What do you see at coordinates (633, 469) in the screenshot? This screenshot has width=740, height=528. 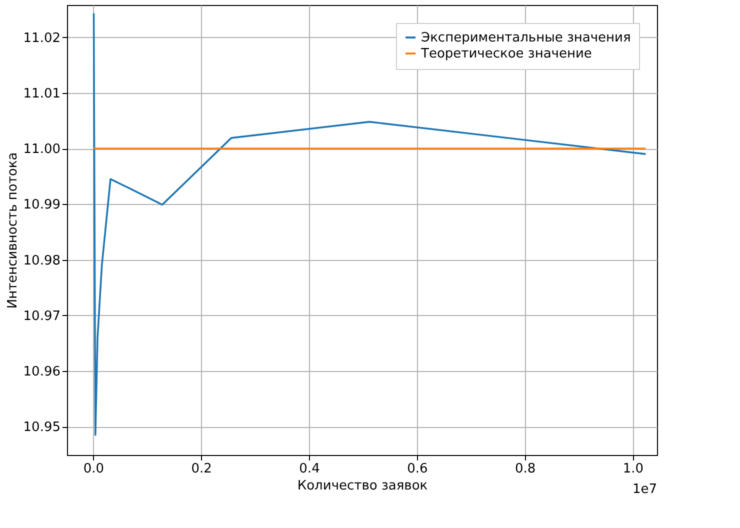 I see `x-tick-label: 1.0` at bounding box center [633, 469].